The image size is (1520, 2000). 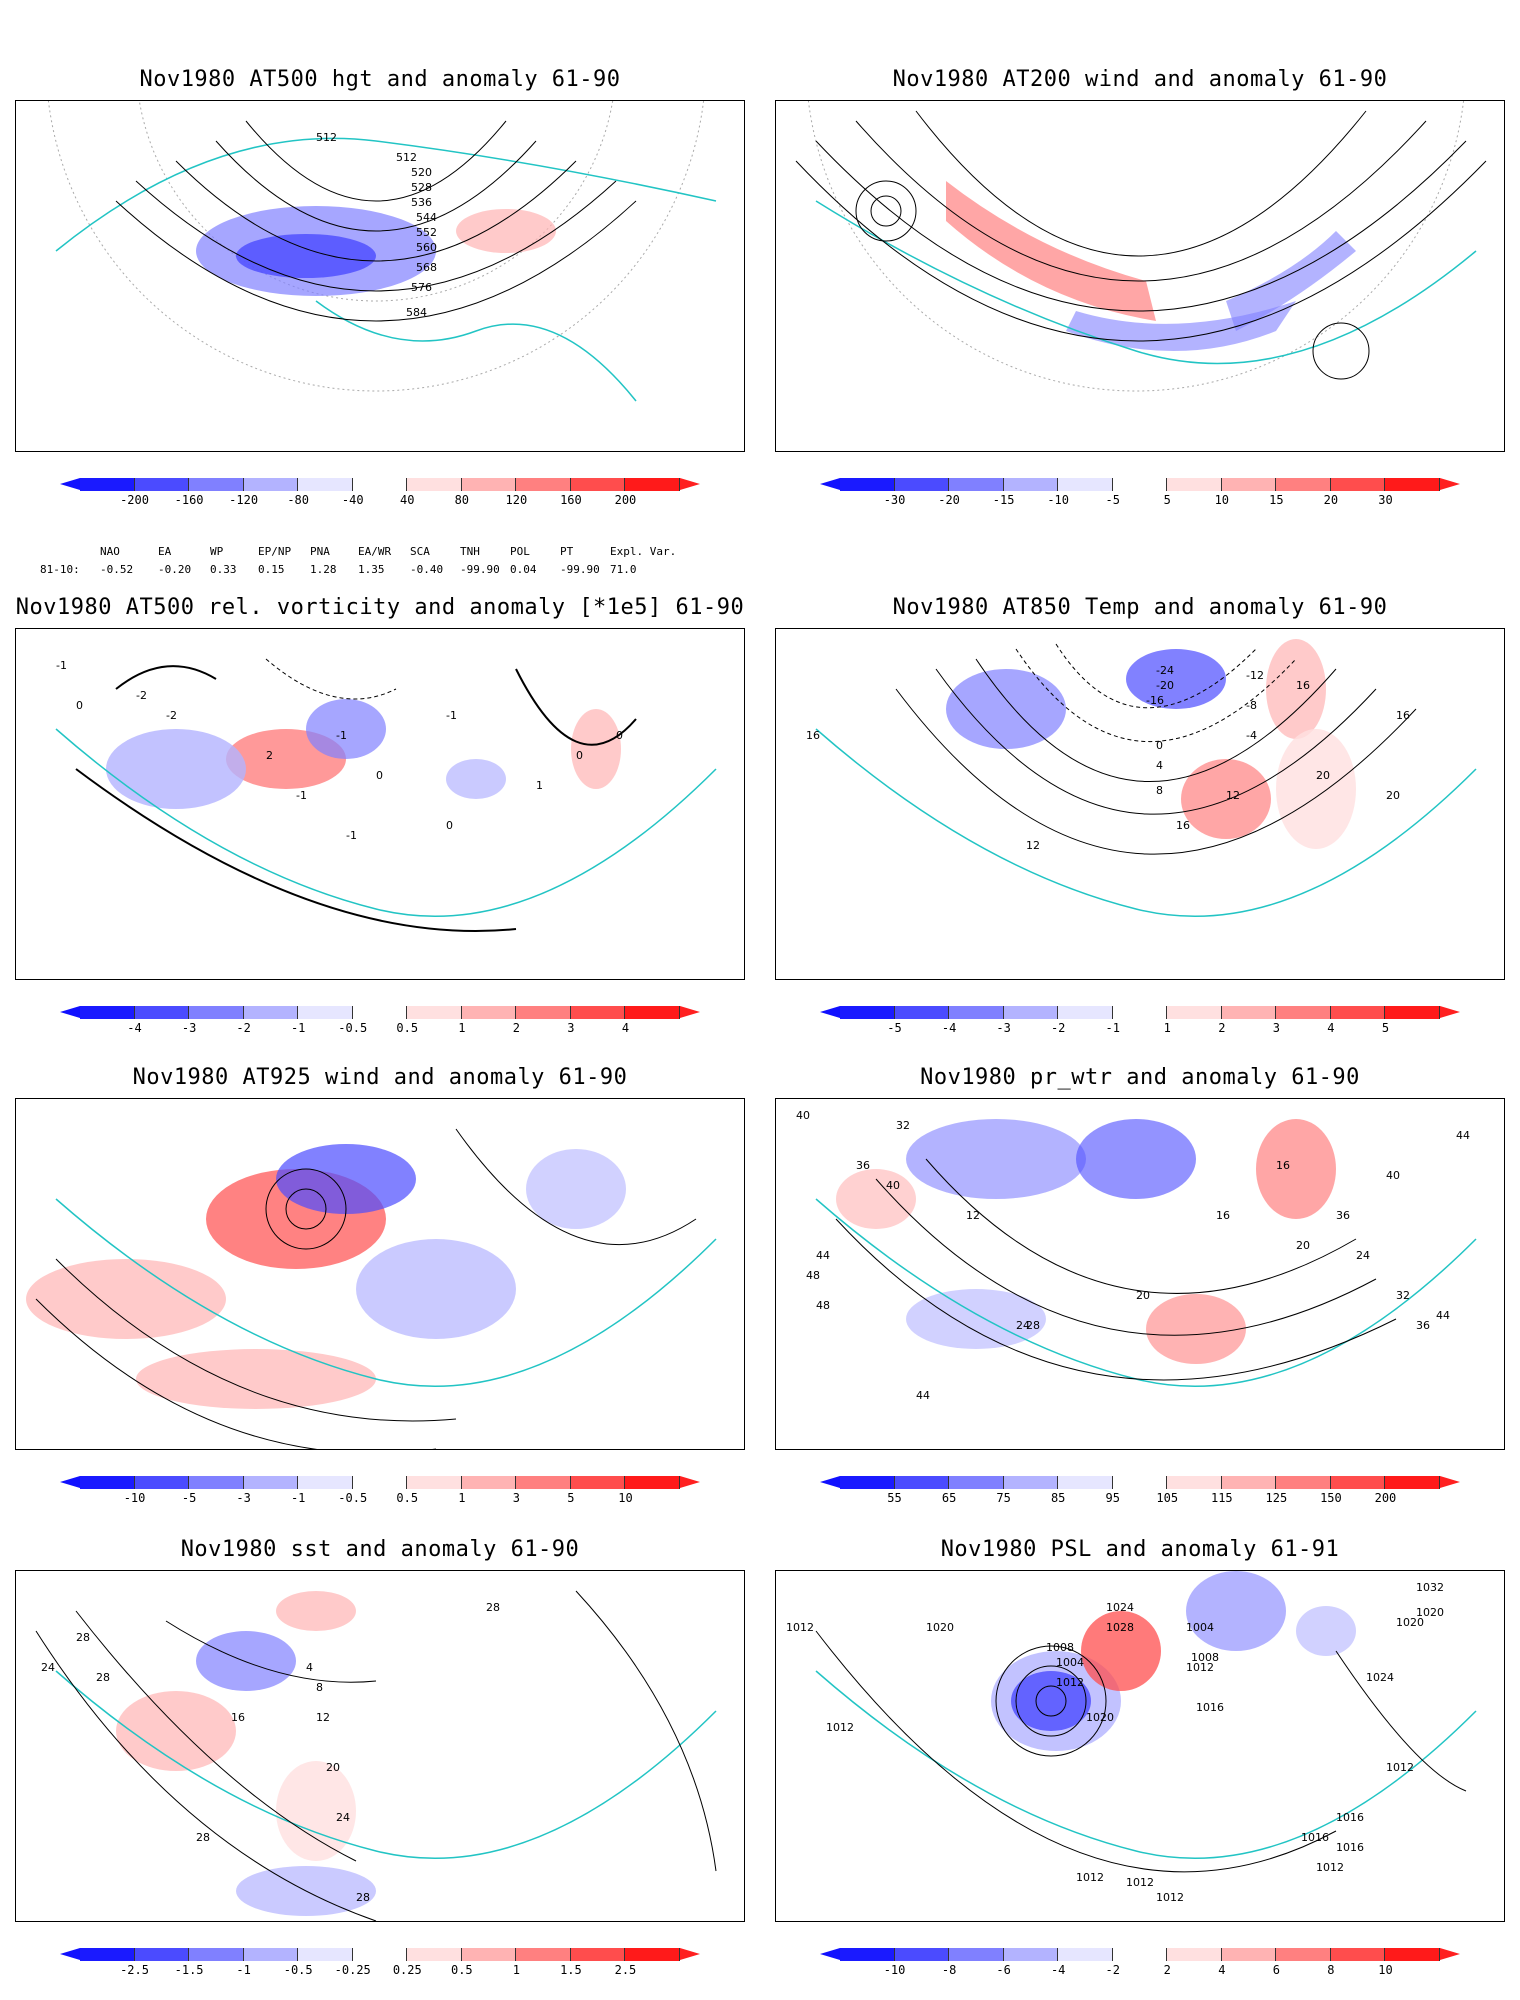 What do you see at coordinates (1141, 778) in the screenshot?
I see `polar-map-temp850: -24 -20 -16 -12 -8 -4 0 4 8 12 16 16 20 20 16 12 16` at bounding box center [1141, 778].